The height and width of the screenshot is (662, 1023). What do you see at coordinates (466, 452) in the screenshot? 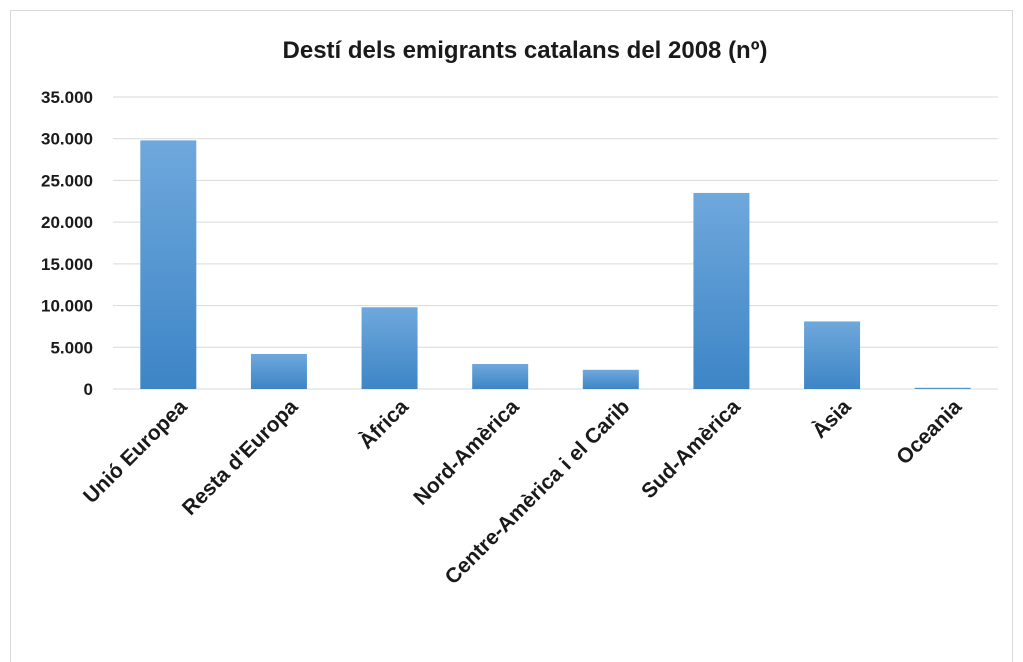
I see `x-tick-label: Nord-Amèrica` at bounding box center [466, 452].